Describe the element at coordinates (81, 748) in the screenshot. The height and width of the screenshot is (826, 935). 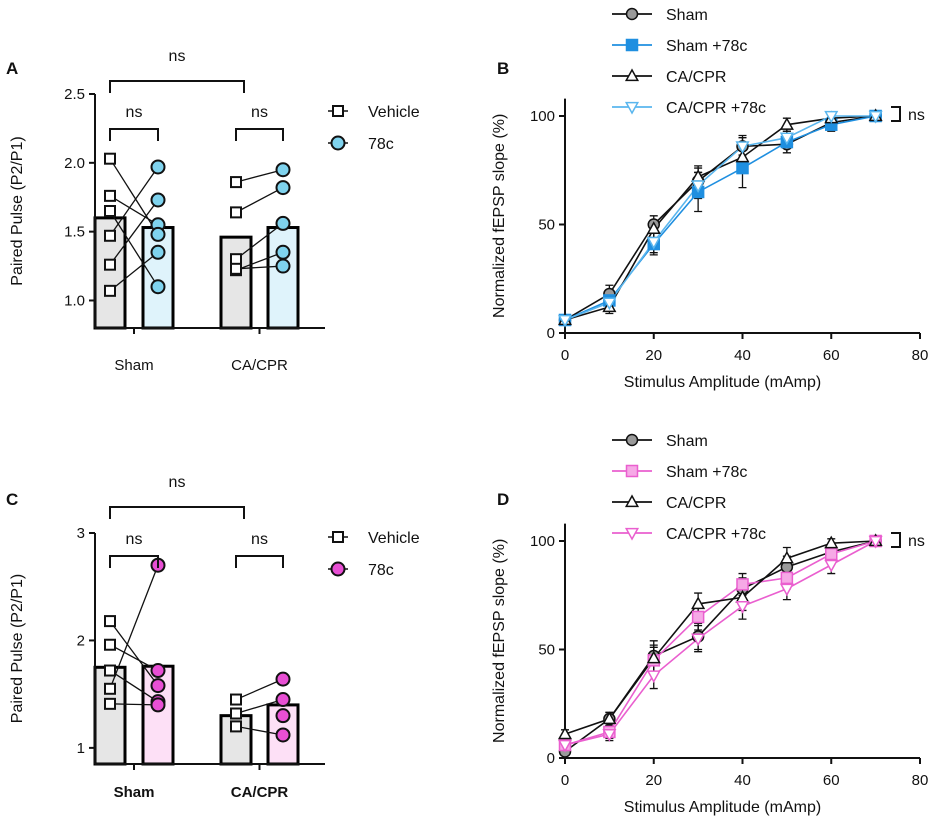
I see `y-tick-label: 1` at that location.